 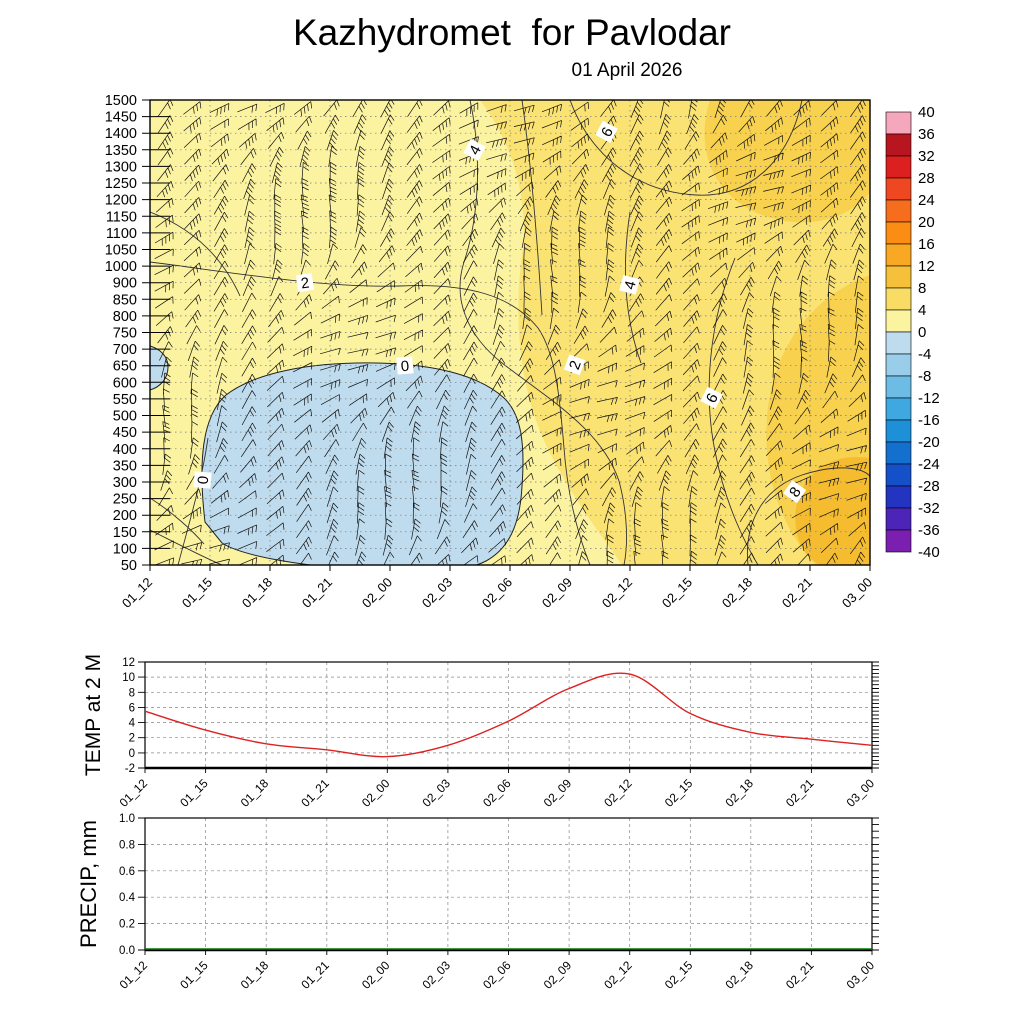 What do you see at coordinates (121, 267) in the screenshot?
I see `svg-text: 1000` at bounding box center [121, 267].